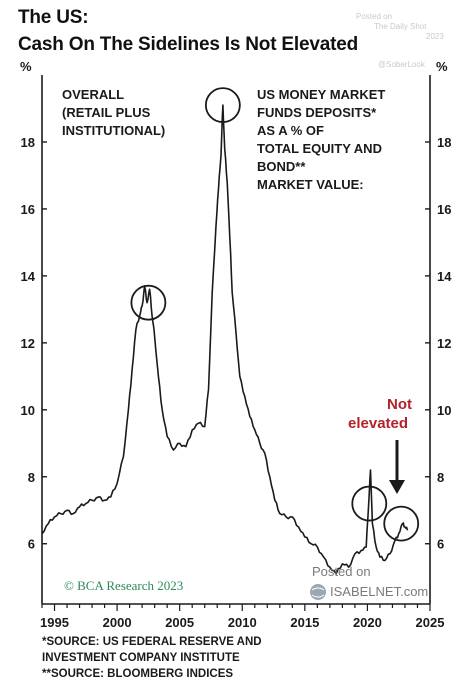 The image size is (468, 687). Describe the element at coordinates (444, 276) in the screenshot. I see `y-tick-label-right: 14` at that location.